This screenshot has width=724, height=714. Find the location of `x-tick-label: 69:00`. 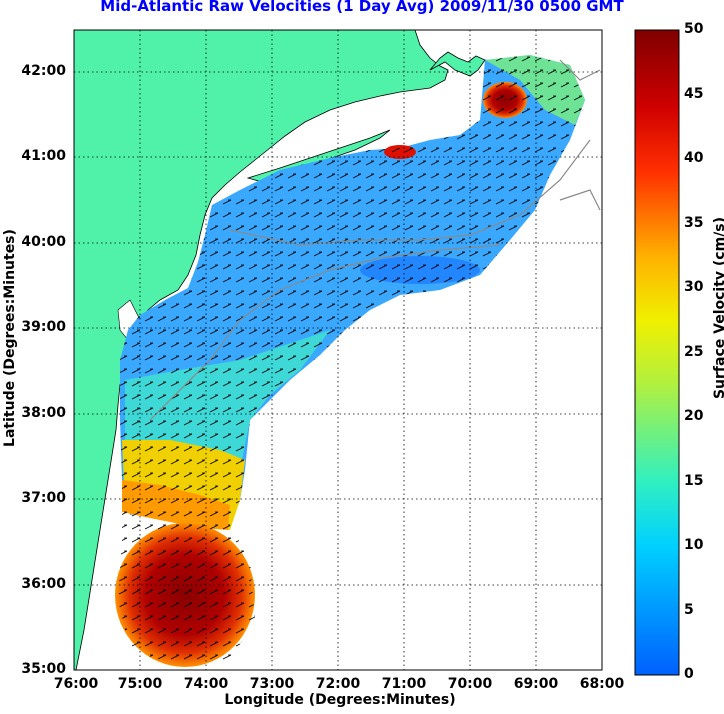

x-tick-label: 69:00 is located at coordinates (536, 684).